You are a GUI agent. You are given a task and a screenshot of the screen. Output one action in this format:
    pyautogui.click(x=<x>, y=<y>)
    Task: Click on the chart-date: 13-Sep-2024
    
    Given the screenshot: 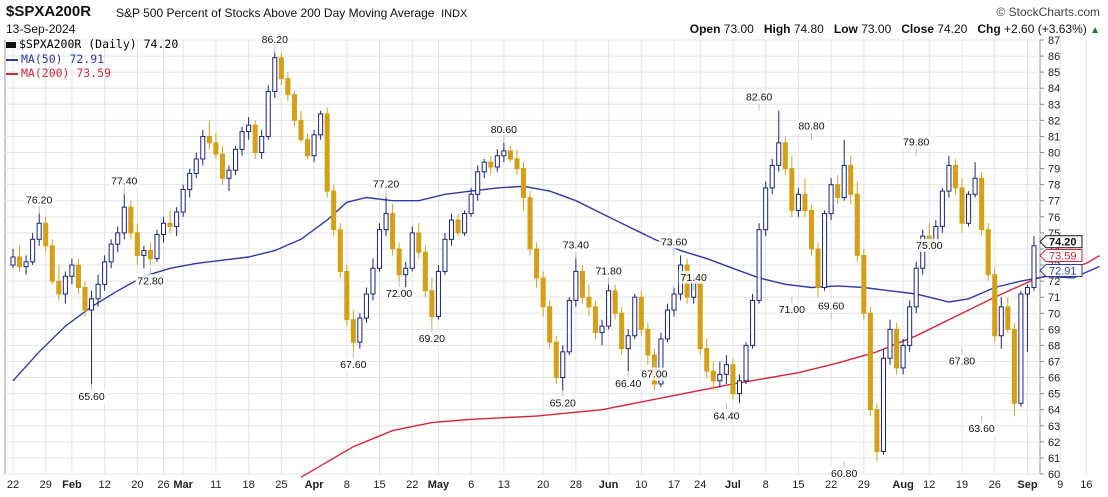 What is the action you would take?
    pyautogui.click(x=41, y=29)
    